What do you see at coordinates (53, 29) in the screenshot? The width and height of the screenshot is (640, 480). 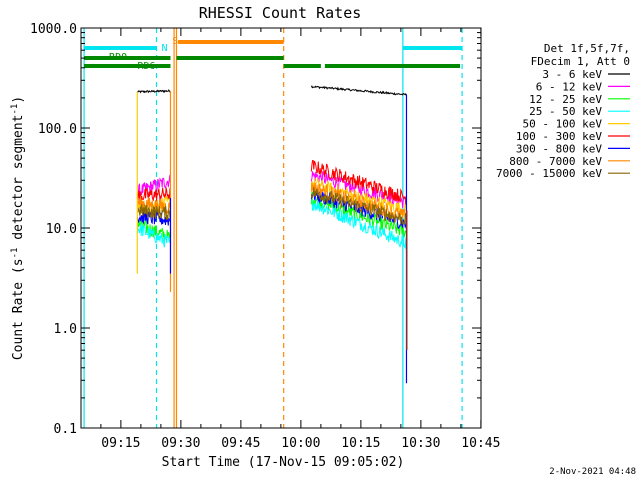 I see `y-tick-label-4: 1000.0` at bounding box center [53, 29].